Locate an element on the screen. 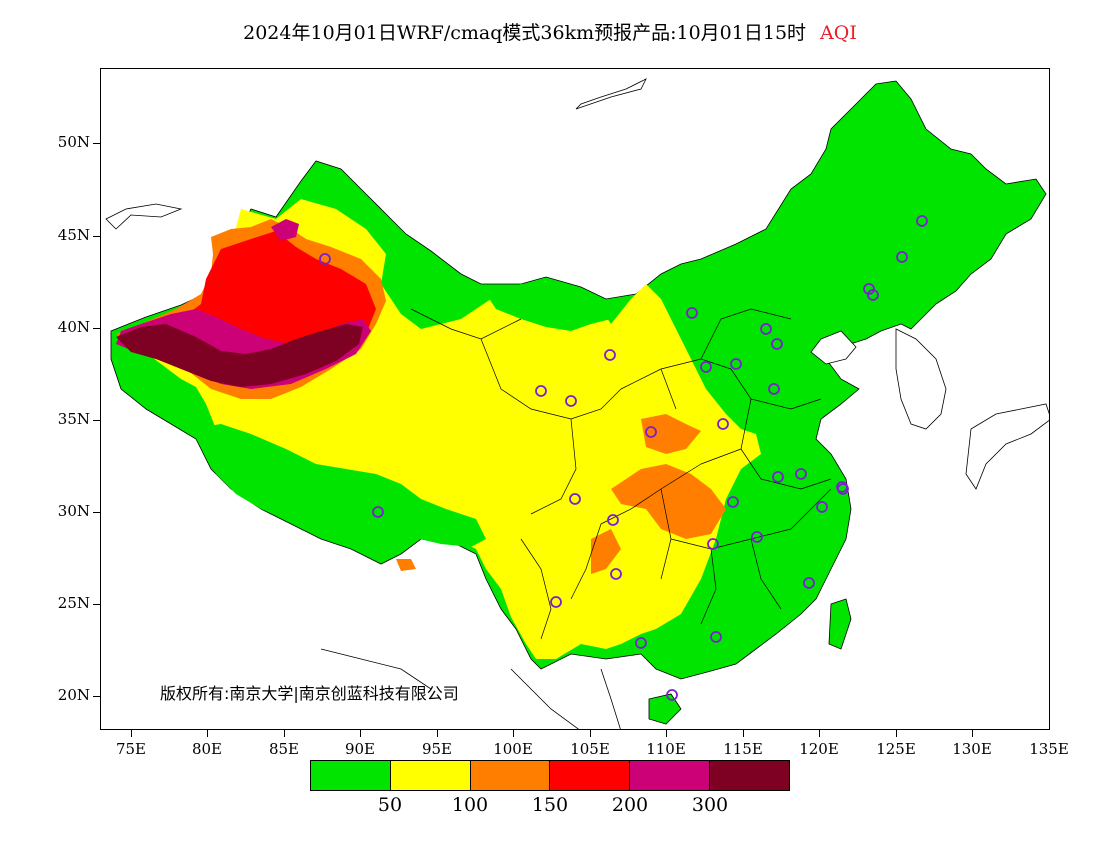 This screenshot has width=1100, height=850. korea-outline is located at coordinates (921, 379).